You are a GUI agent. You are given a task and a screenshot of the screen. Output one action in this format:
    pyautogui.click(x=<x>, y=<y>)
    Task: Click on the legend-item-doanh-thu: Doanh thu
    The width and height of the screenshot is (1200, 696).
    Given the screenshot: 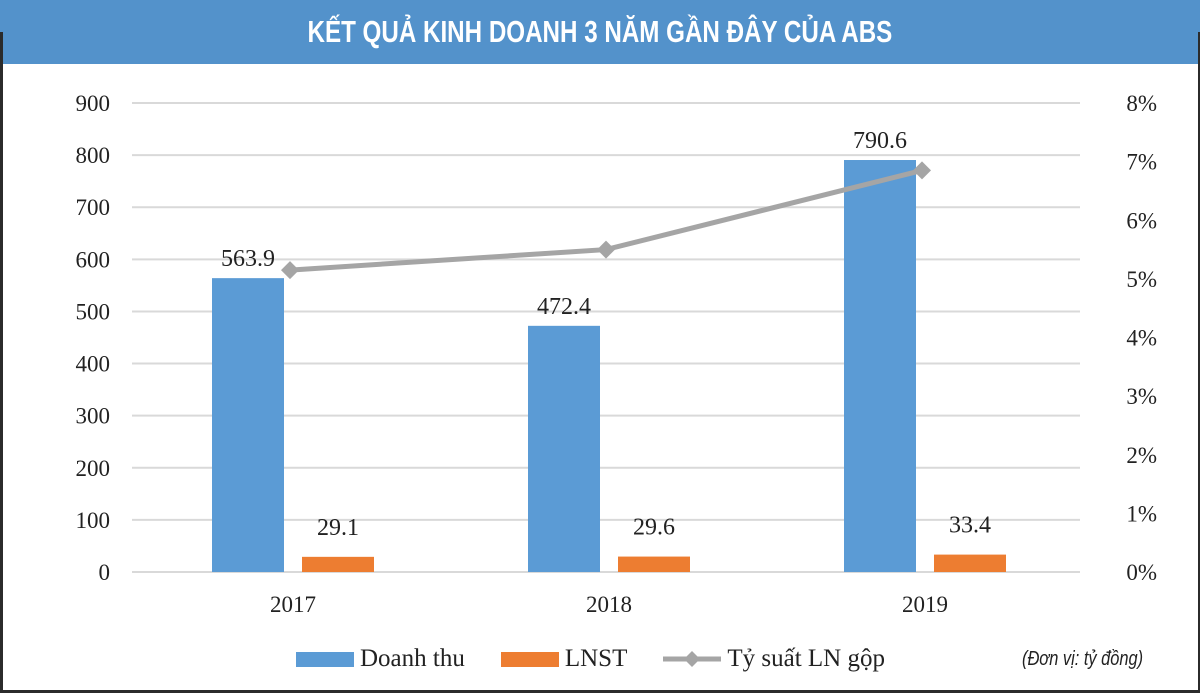 What is the action you would take?
    pyautogui.click(x=380, y=659)
    